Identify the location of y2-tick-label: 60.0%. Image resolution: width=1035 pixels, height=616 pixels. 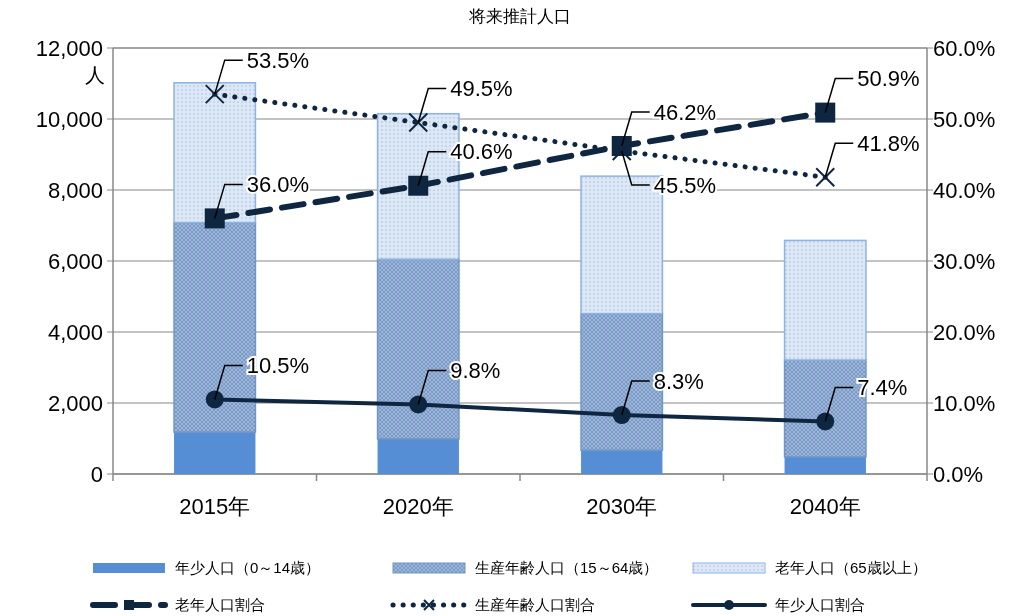
(964, 48).